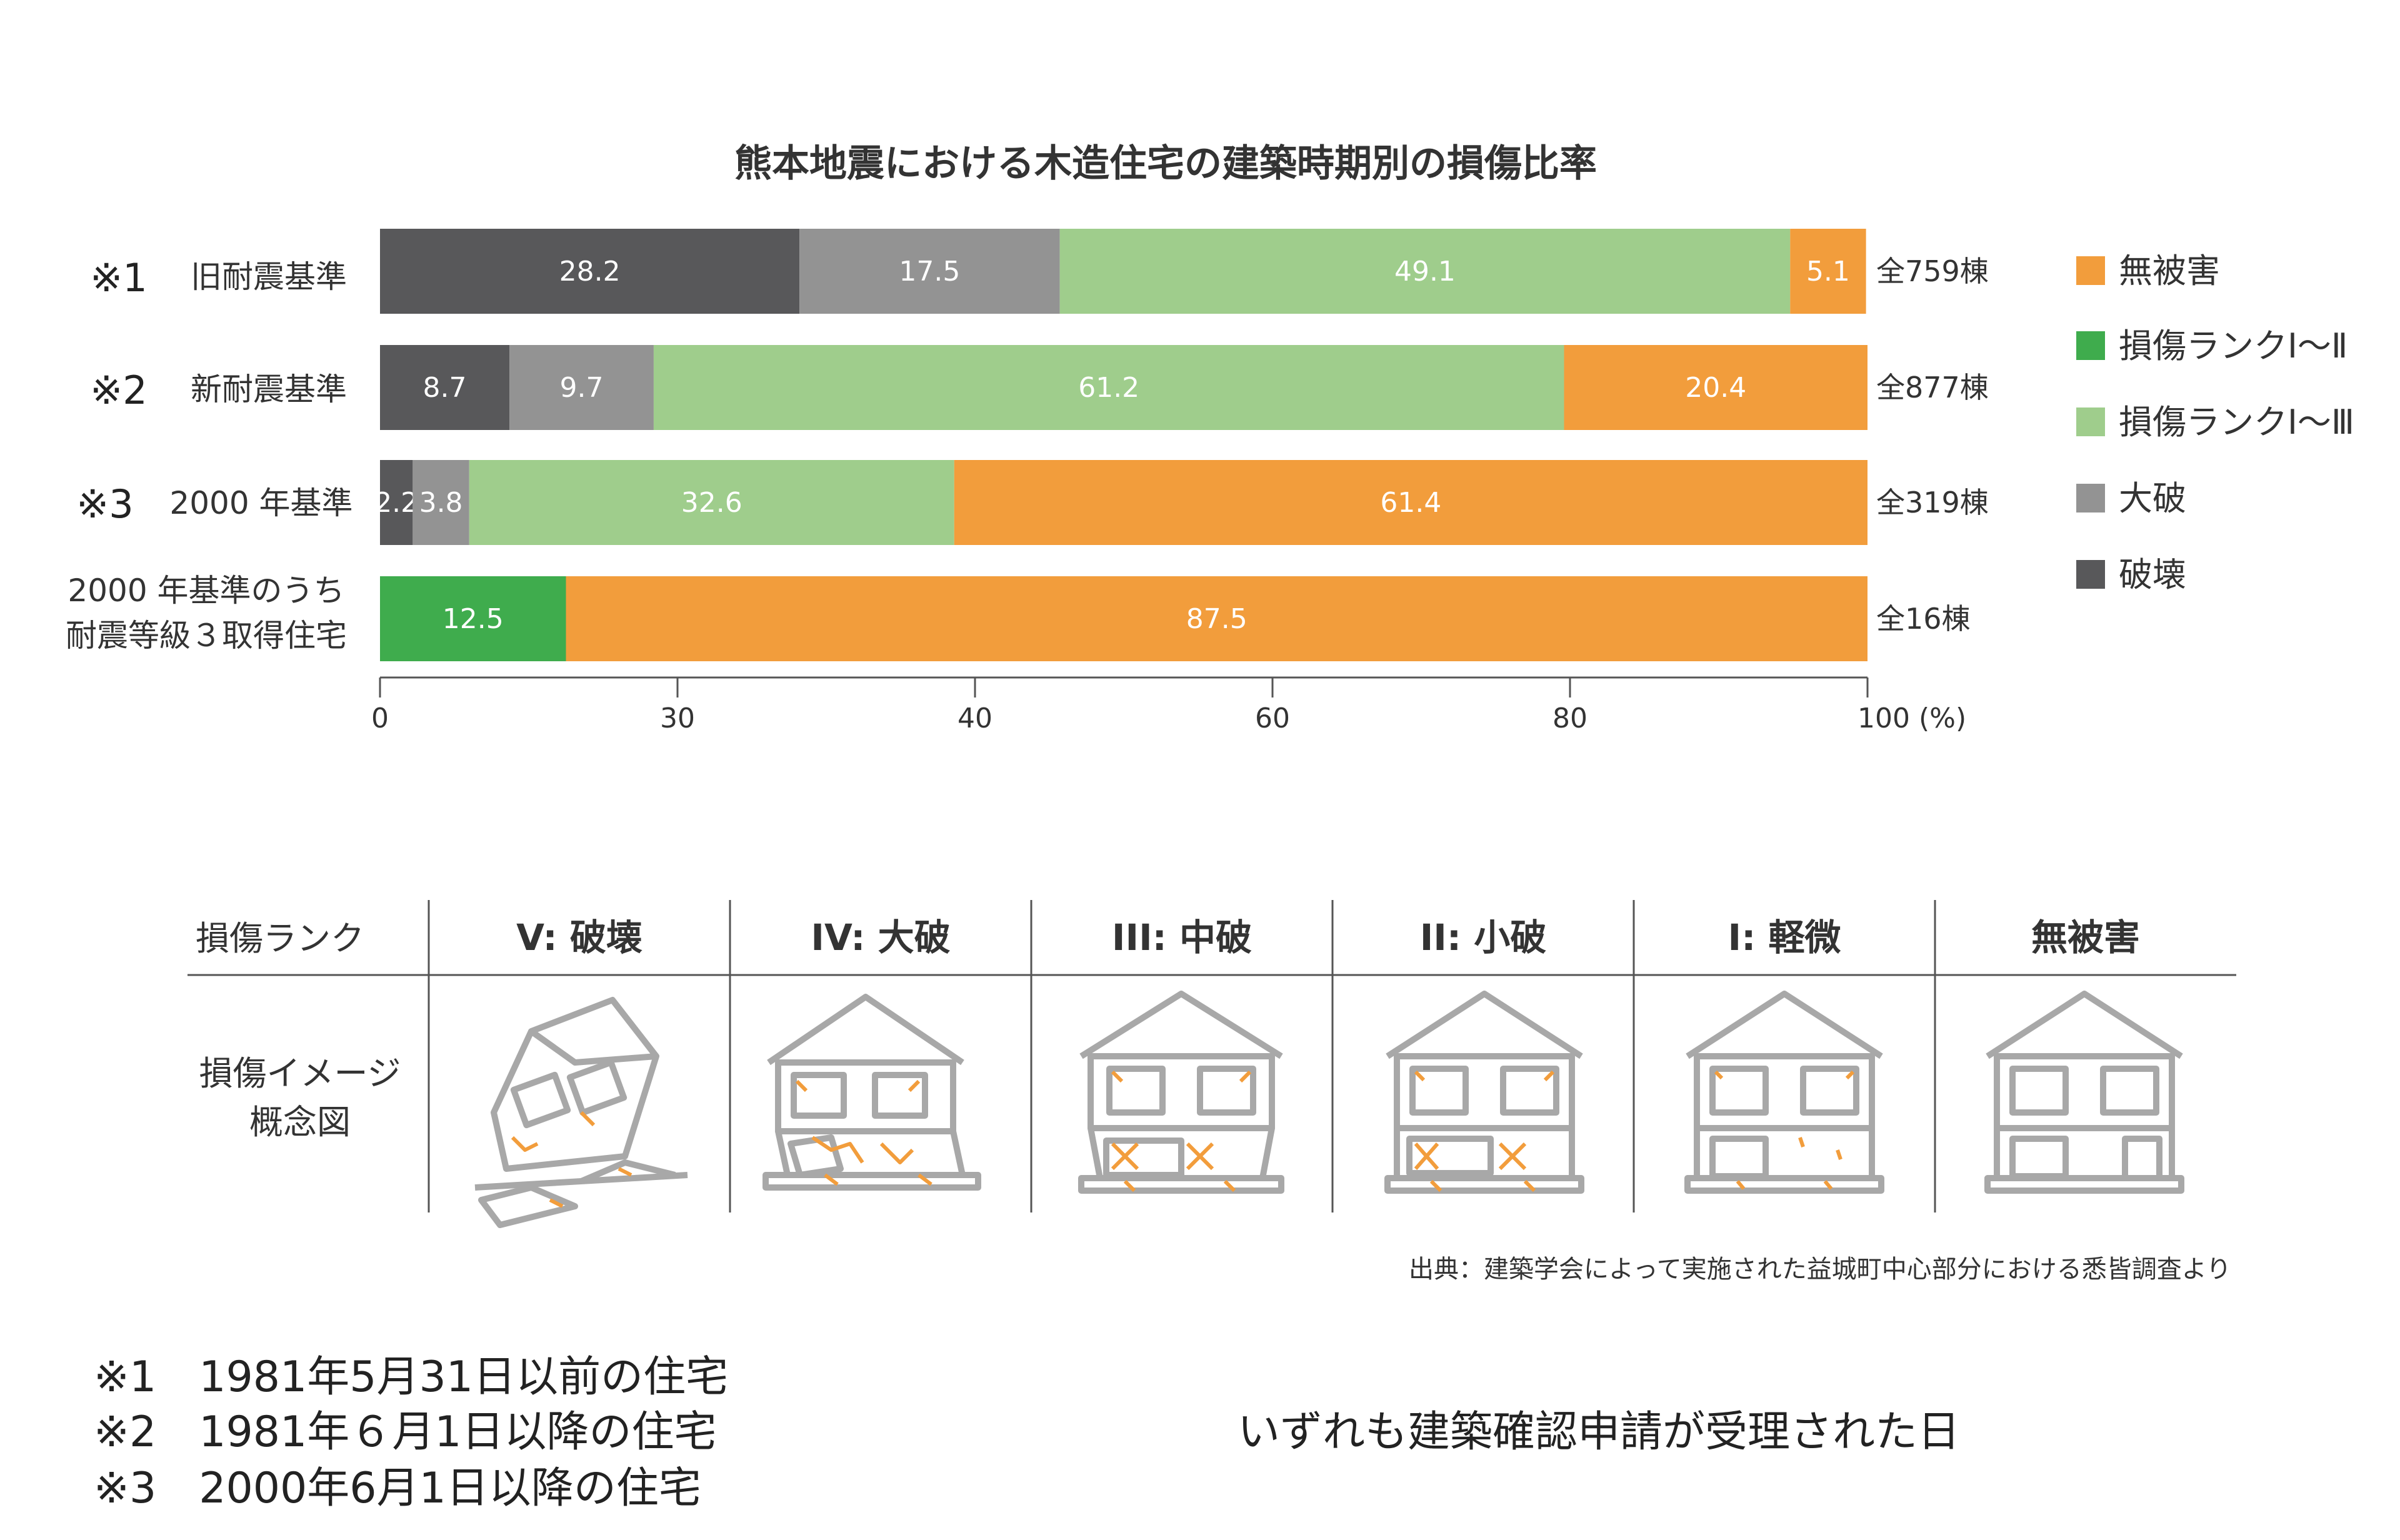  I want to click on bar-value-label: 61.4, so click(1410, 503).